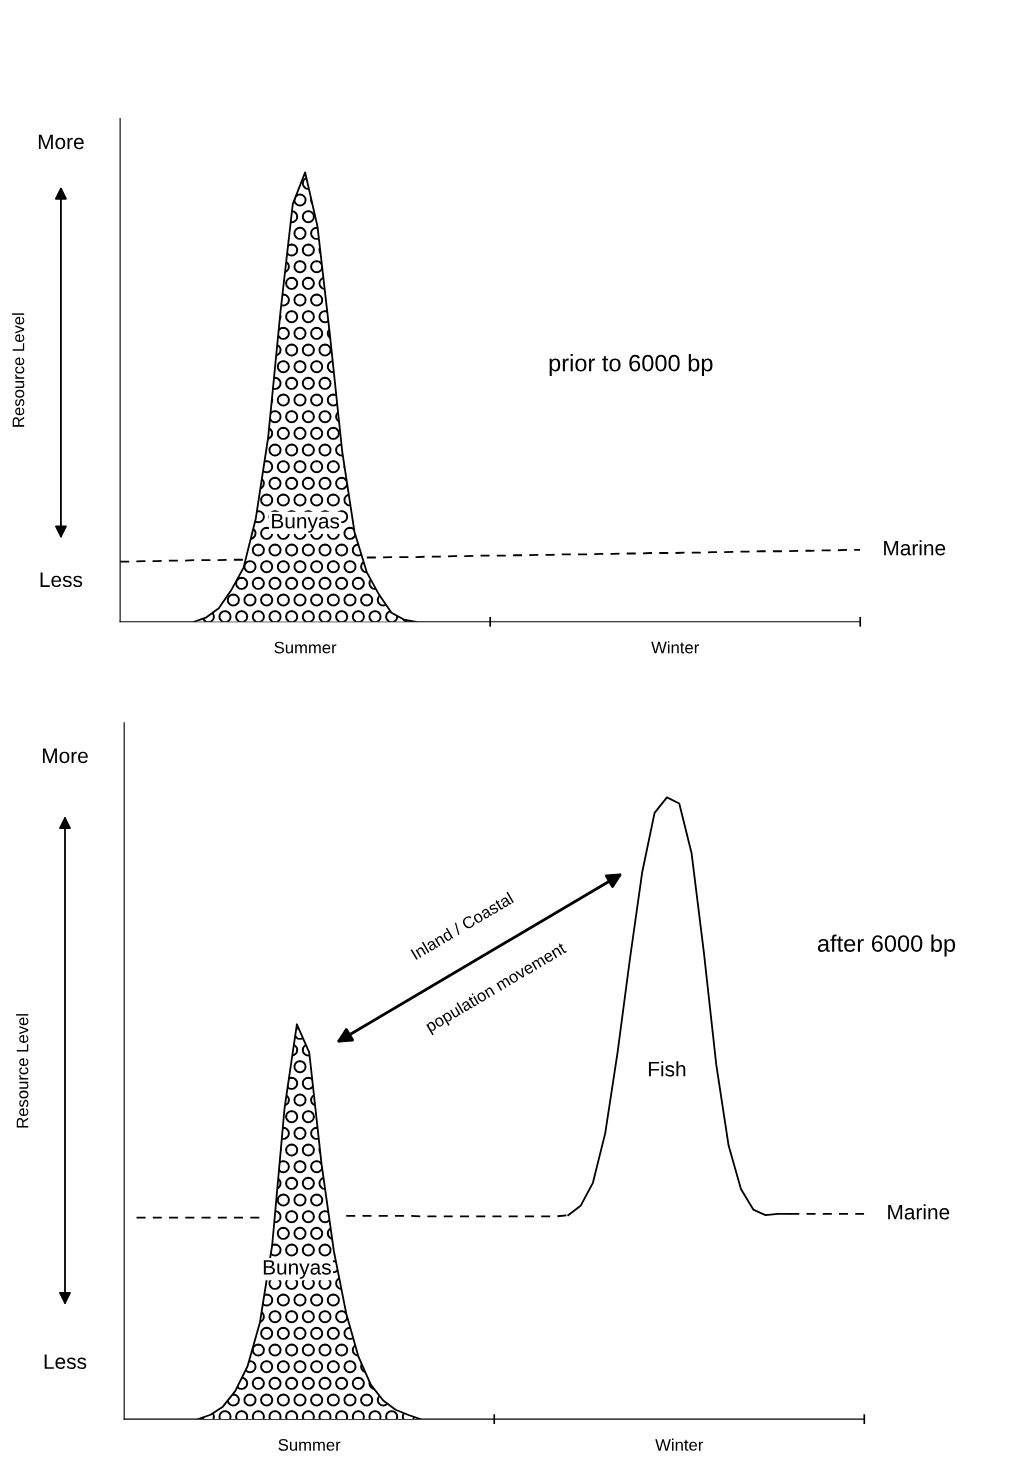  What do you see at coordinates (631, 365) in the screenshot?
I see `text: prior to 6000 bp` at bounding box center [631, 365].